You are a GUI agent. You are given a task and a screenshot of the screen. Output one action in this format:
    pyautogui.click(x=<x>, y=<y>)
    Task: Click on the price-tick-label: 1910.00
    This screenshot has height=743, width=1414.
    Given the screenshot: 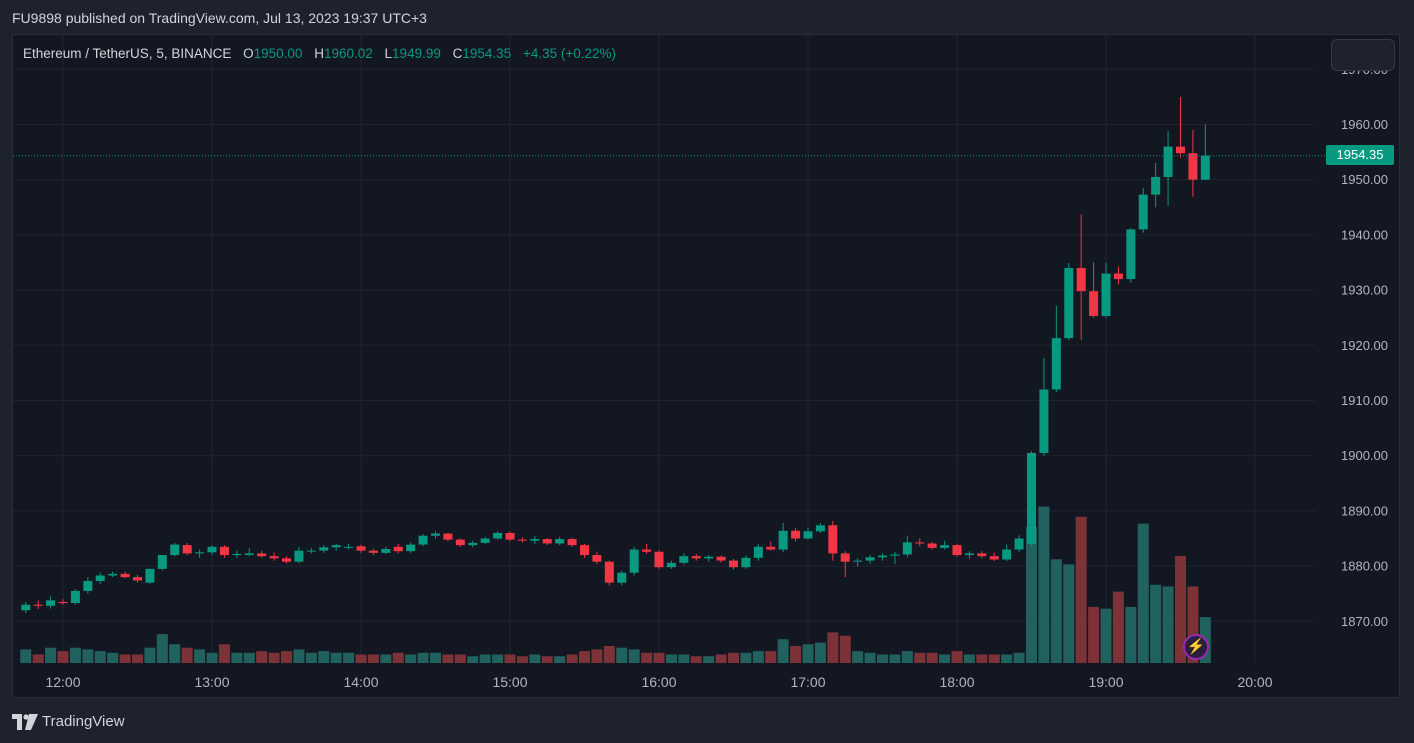 What is the action you would take?
    pyautogui.click(x=1364, y=400)
    